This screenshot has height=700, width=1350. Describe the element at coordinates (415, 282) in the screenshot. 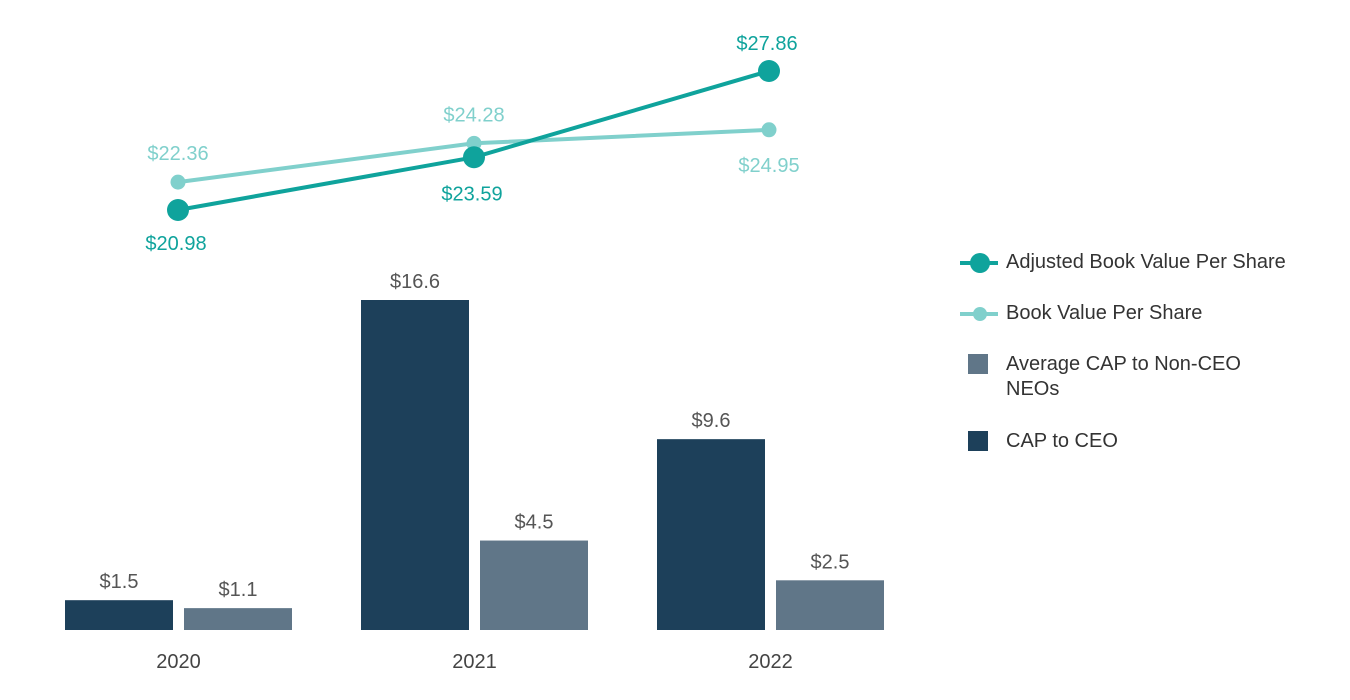

I see `bar-data-label: $16.6` at that location.